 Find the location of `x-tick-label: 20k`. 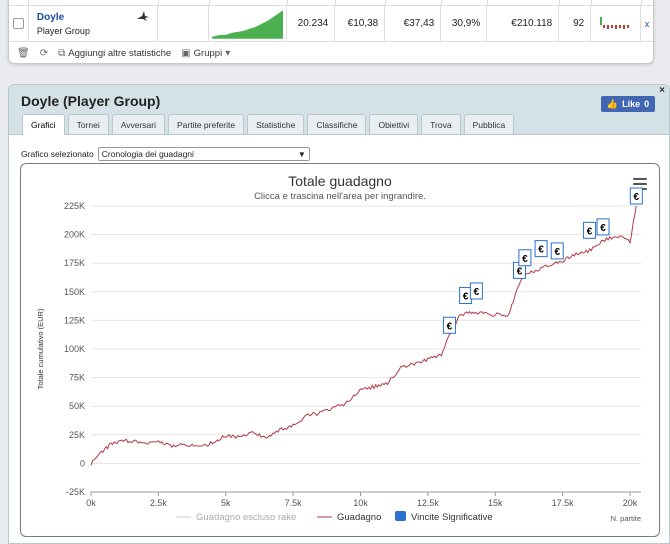

x-tick-label: 20k is located at coordinates (630, 503).